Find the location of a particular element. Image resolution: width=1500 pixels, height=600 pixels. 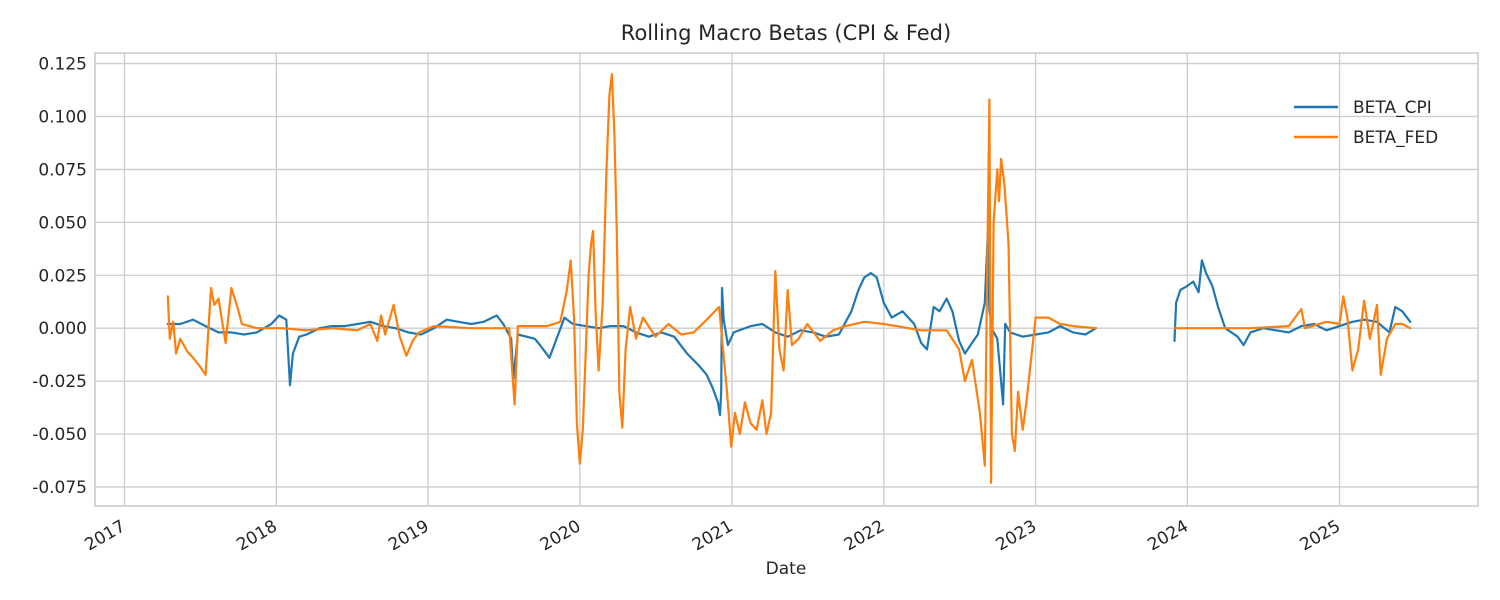

y-tick-label: 0.025 is located at coordinates (62, 276).